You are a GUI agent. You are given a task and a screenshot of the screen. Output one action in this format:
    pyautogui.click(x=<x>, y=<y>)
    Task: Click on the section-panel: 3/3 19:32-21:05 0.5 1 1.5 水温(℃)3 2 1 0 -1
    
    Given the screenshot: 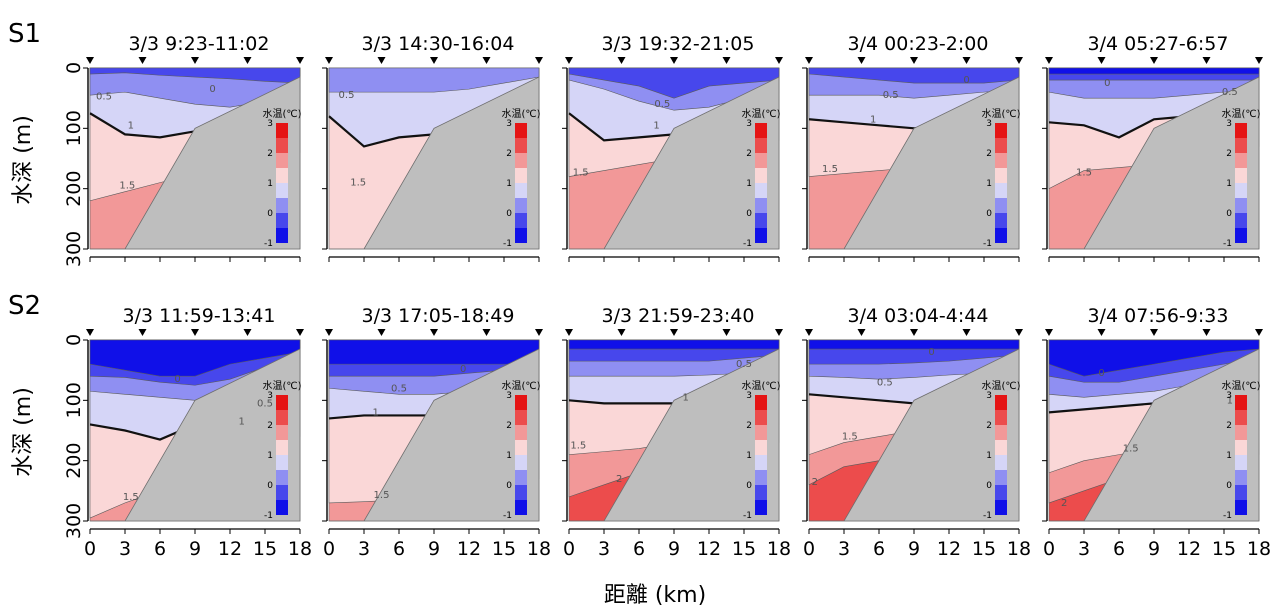 What is the action you would take?
    pyautogui.click(x=672, y=147)
    